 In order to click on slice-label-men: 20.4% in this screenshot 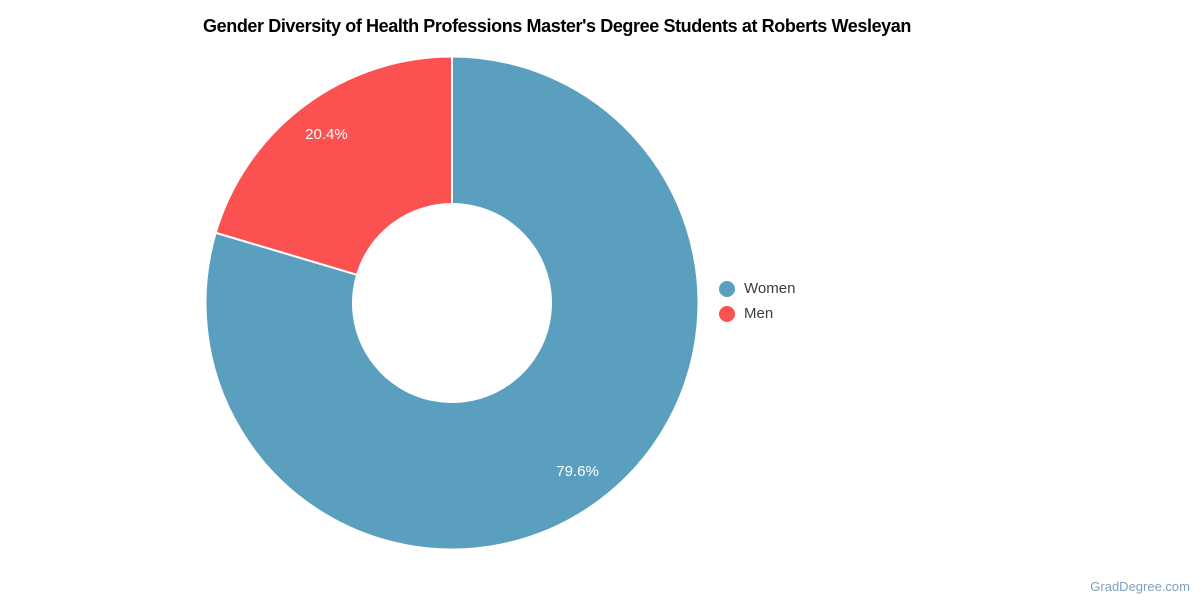, I will do `click(326, 134)`.